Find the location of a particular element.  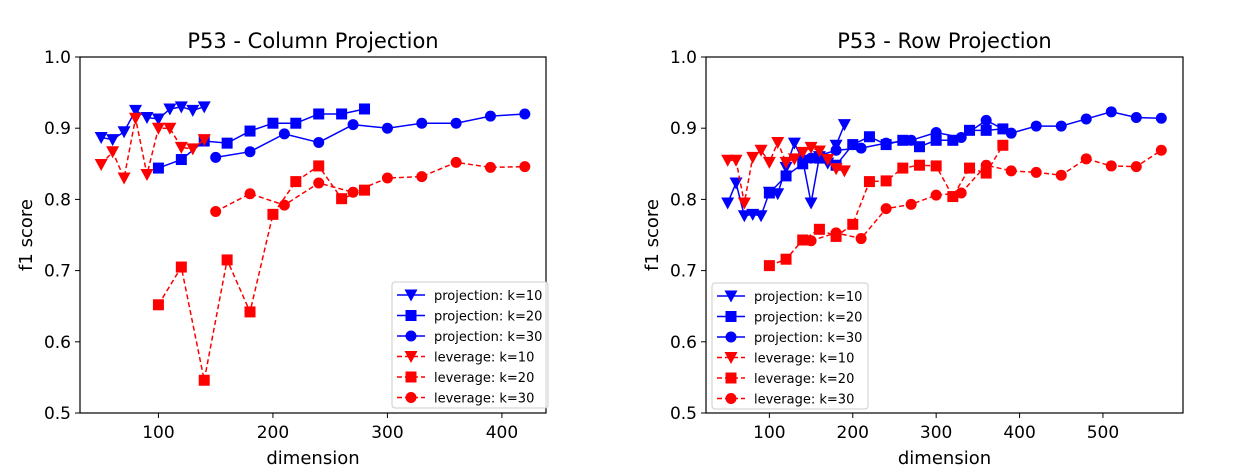

y-tick-label: 0.7 is located at coordinates (57, 272).